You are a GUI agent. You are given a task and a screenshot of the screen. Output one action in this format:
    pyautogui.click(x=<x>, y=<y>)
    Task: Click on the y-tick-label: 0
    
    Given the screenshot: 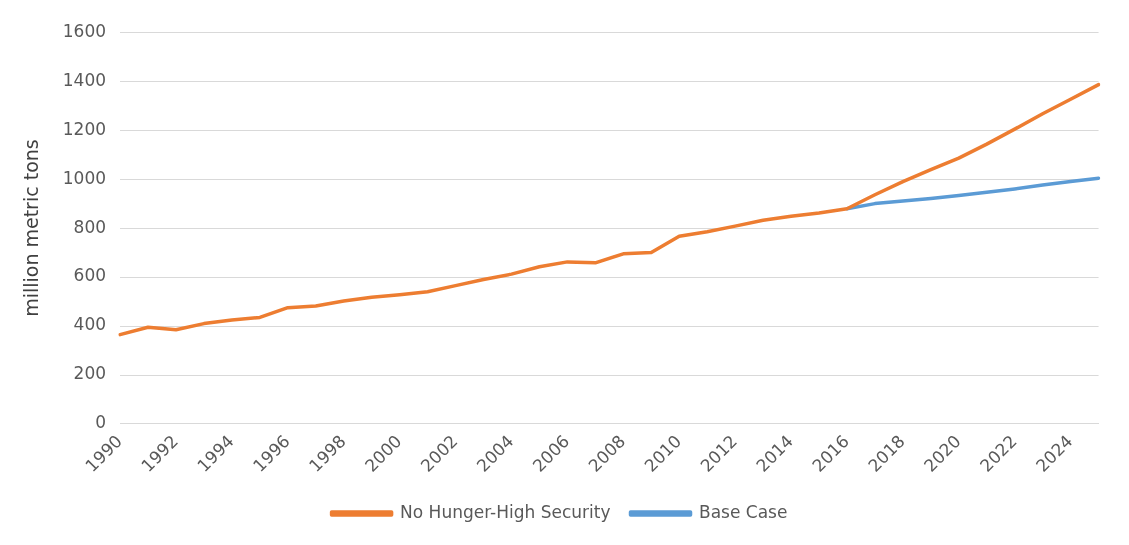 What is the action you would take?
    pyautogui.click(x=101, y=422)
    